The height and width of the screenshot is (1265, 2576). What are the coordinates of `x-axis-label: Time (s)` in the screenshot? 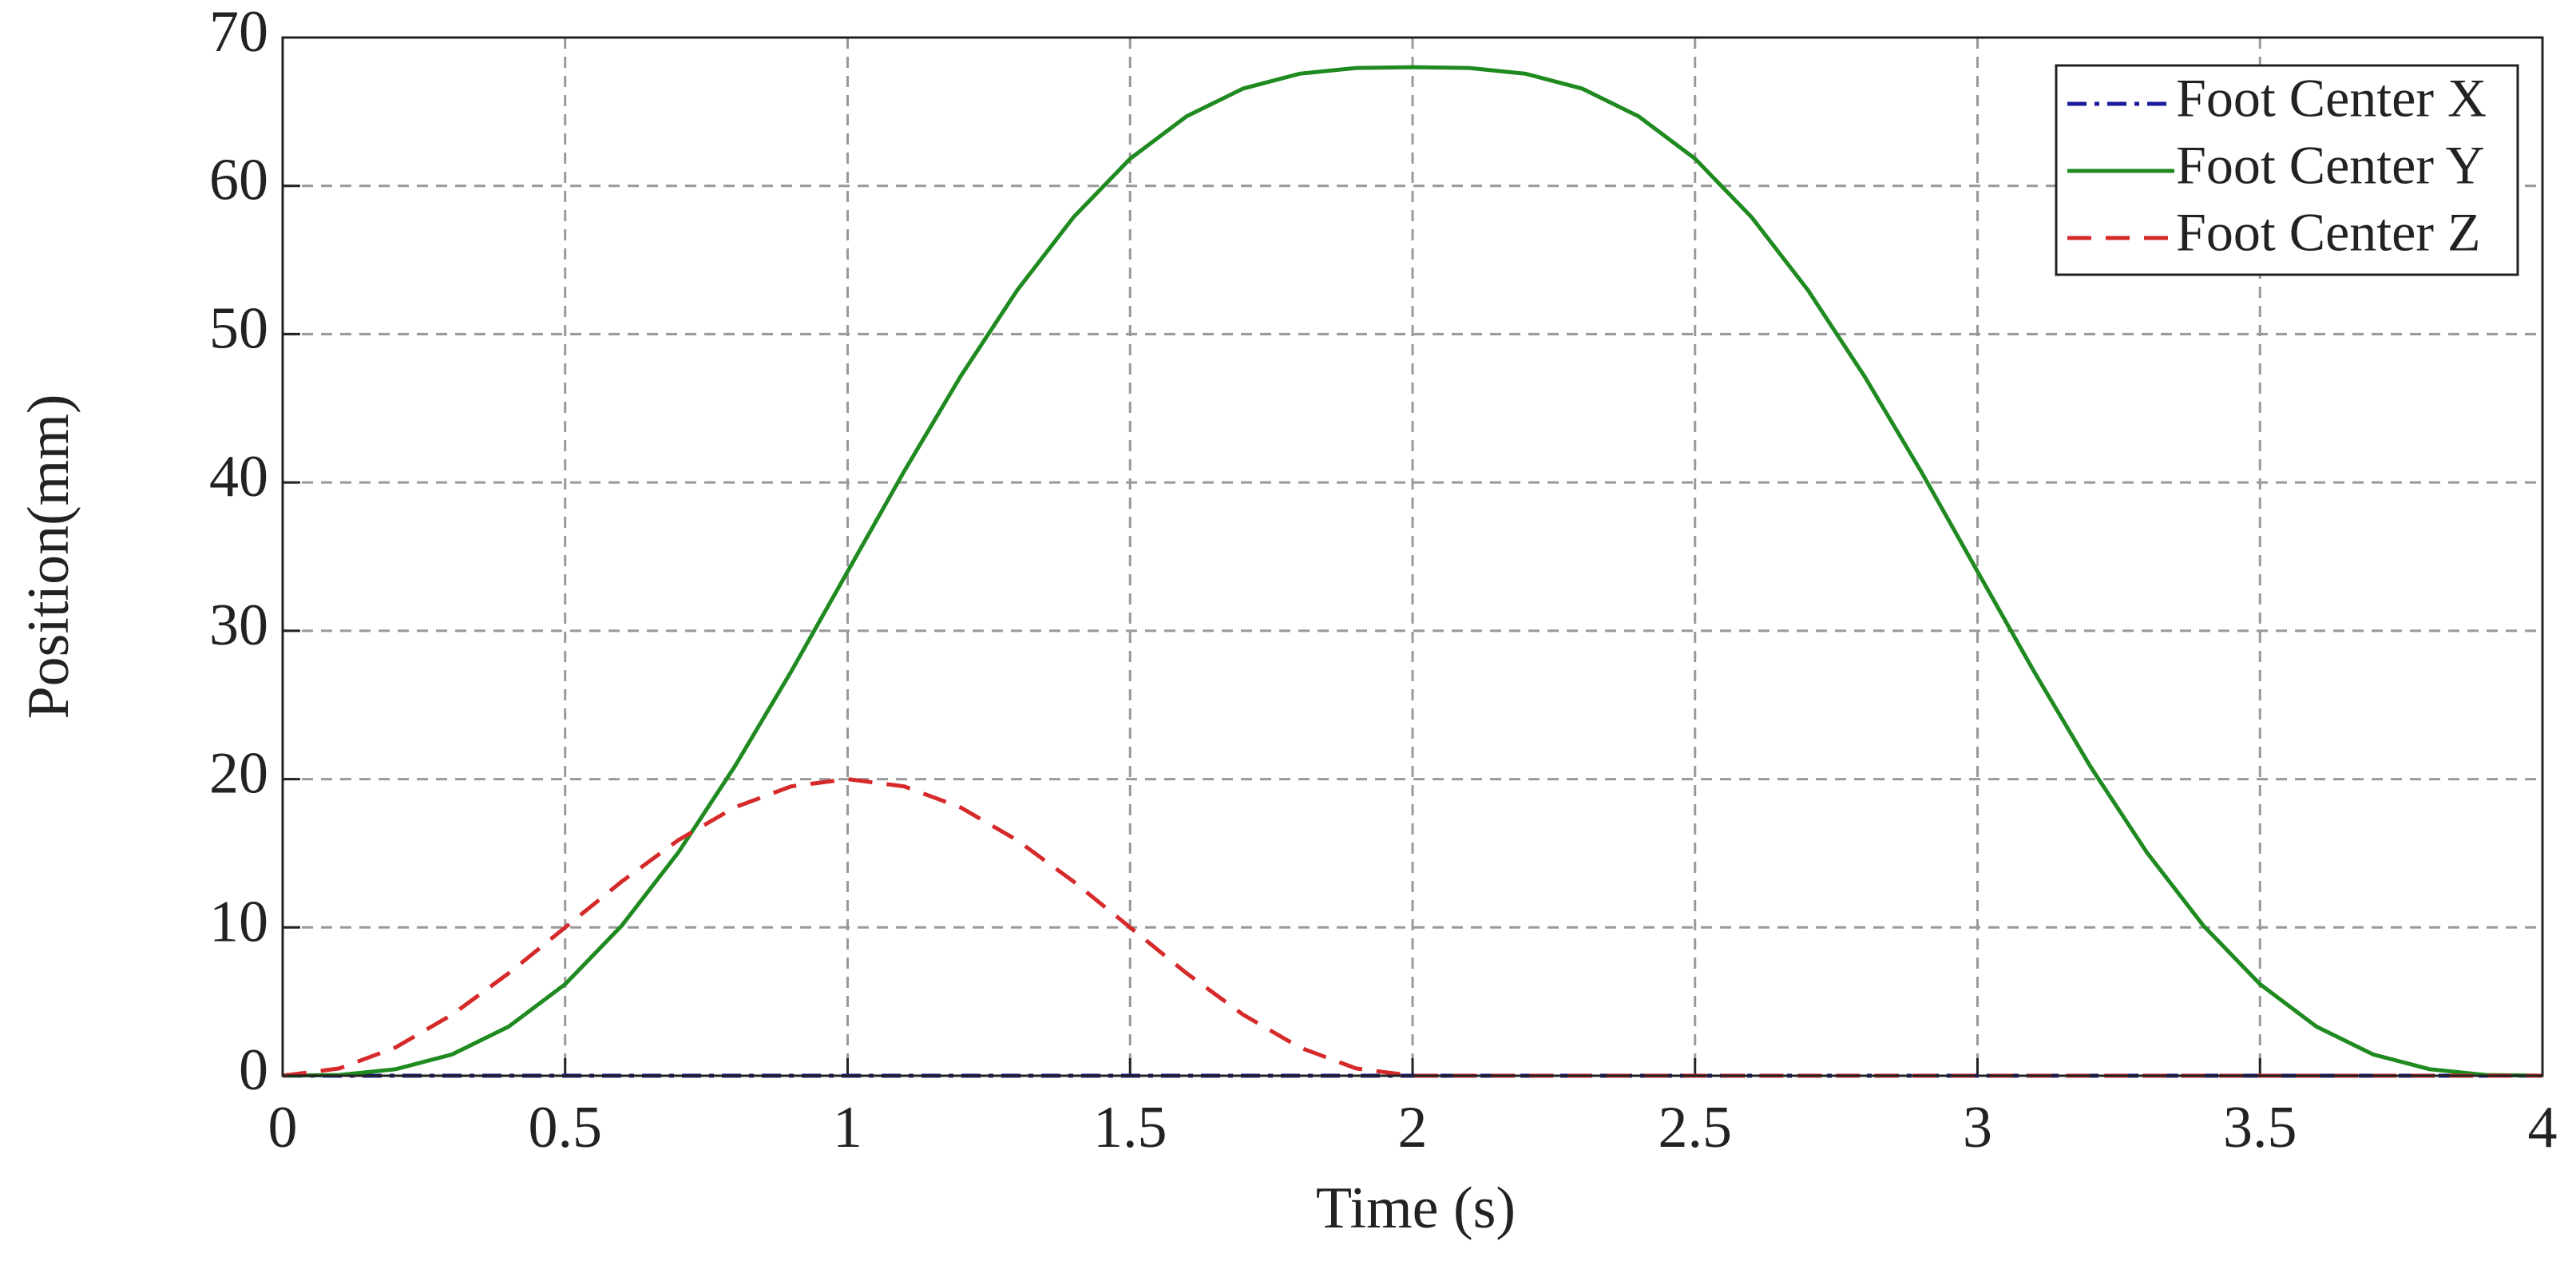 It's located at (1416, 1209).